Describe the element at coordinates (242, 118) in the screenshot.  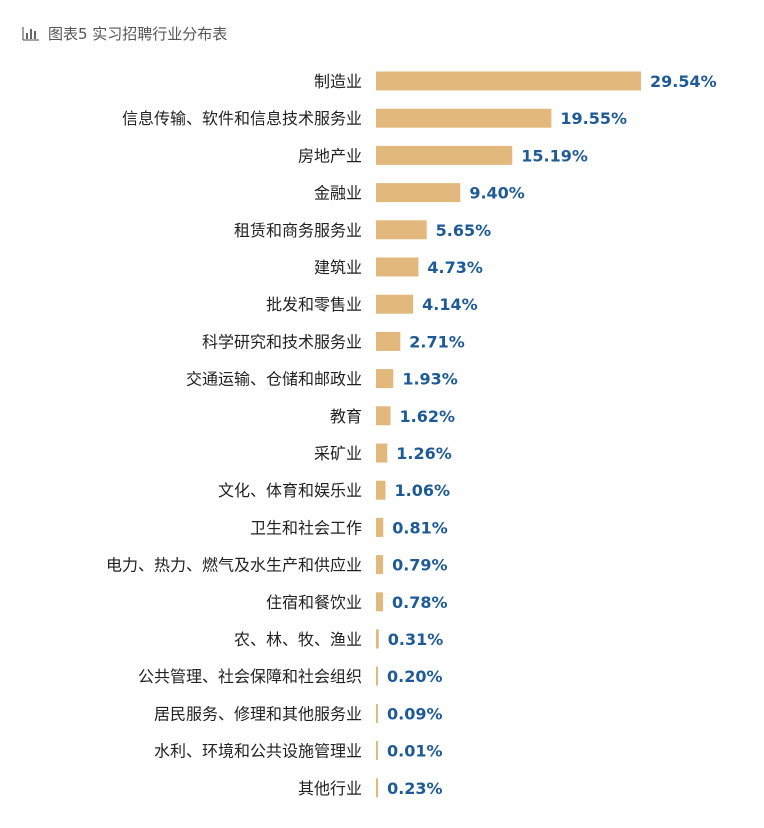
I see `category-label: 信息传输、软件和信息技术服务业` at that location.